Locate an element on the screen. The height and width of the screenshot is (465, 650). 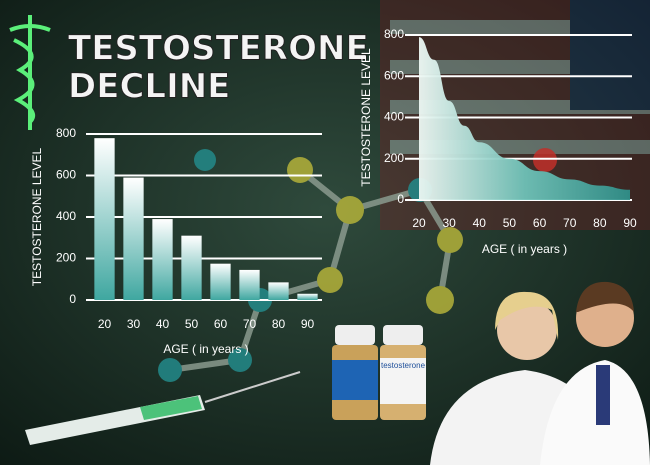
vial-label: testosterone is located at coordinates (403, 365).